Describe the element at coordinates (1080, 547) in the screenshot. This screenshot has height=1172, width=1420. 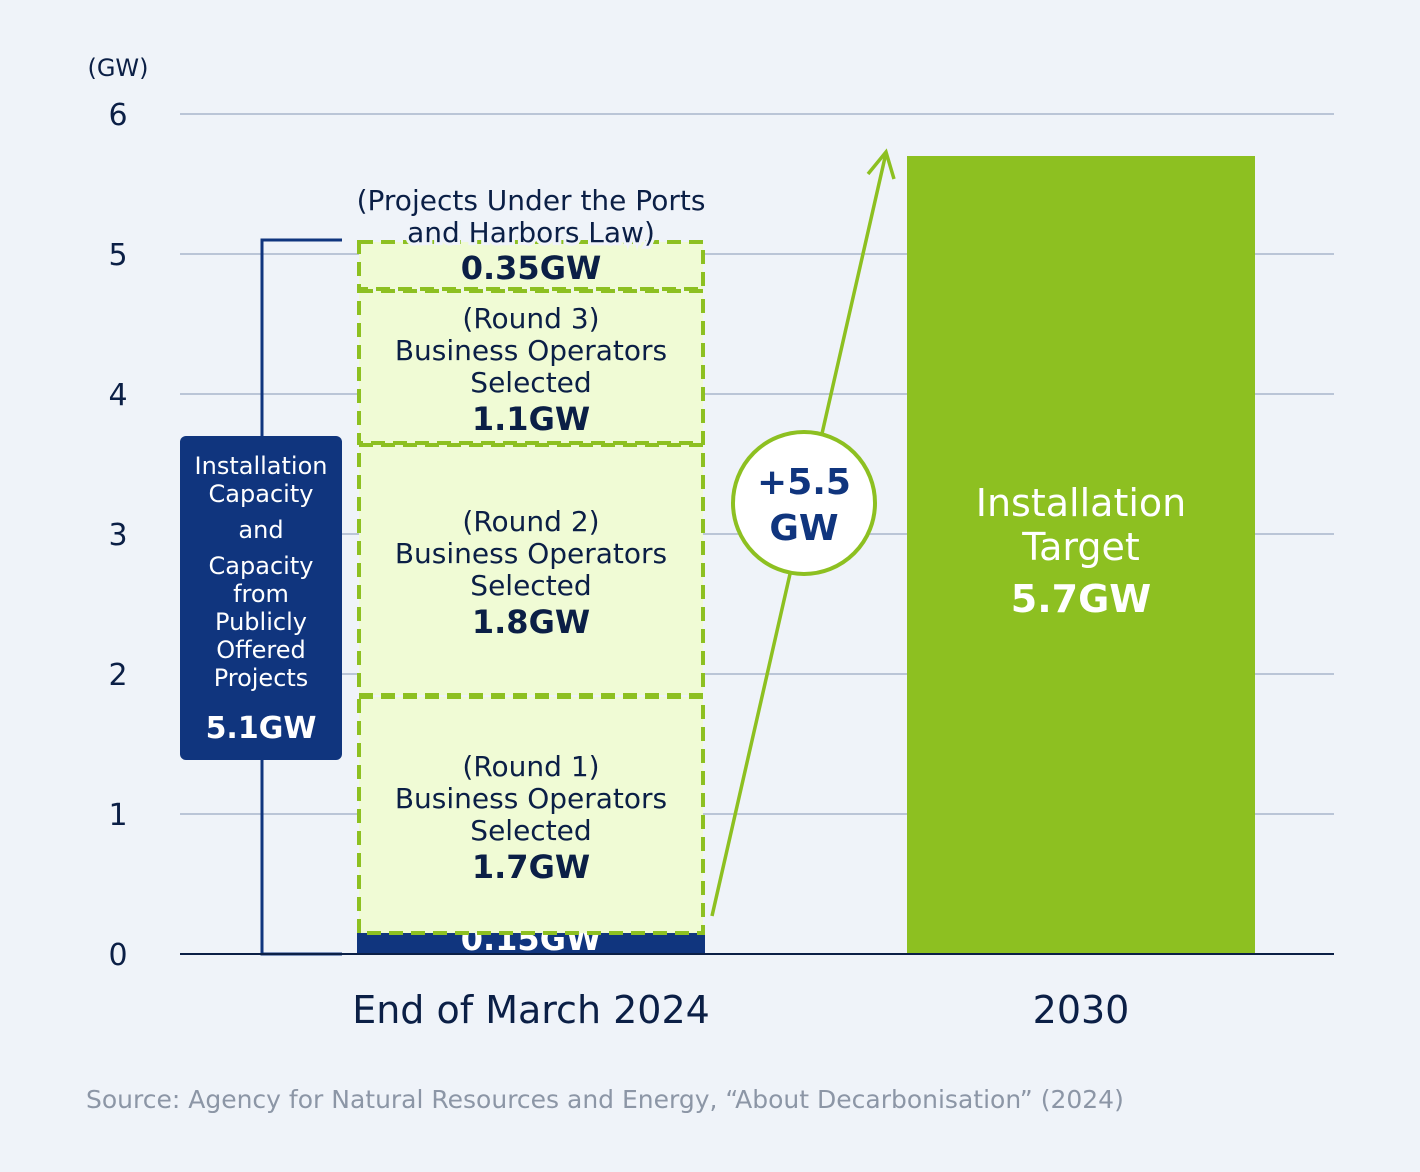
I see `target-bar-label: Target` at that location.